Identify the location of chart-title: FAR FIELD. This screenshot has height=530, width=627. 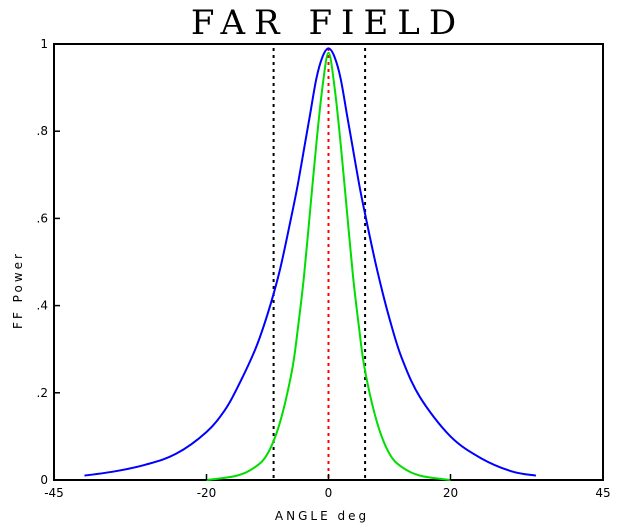
(328, 23).